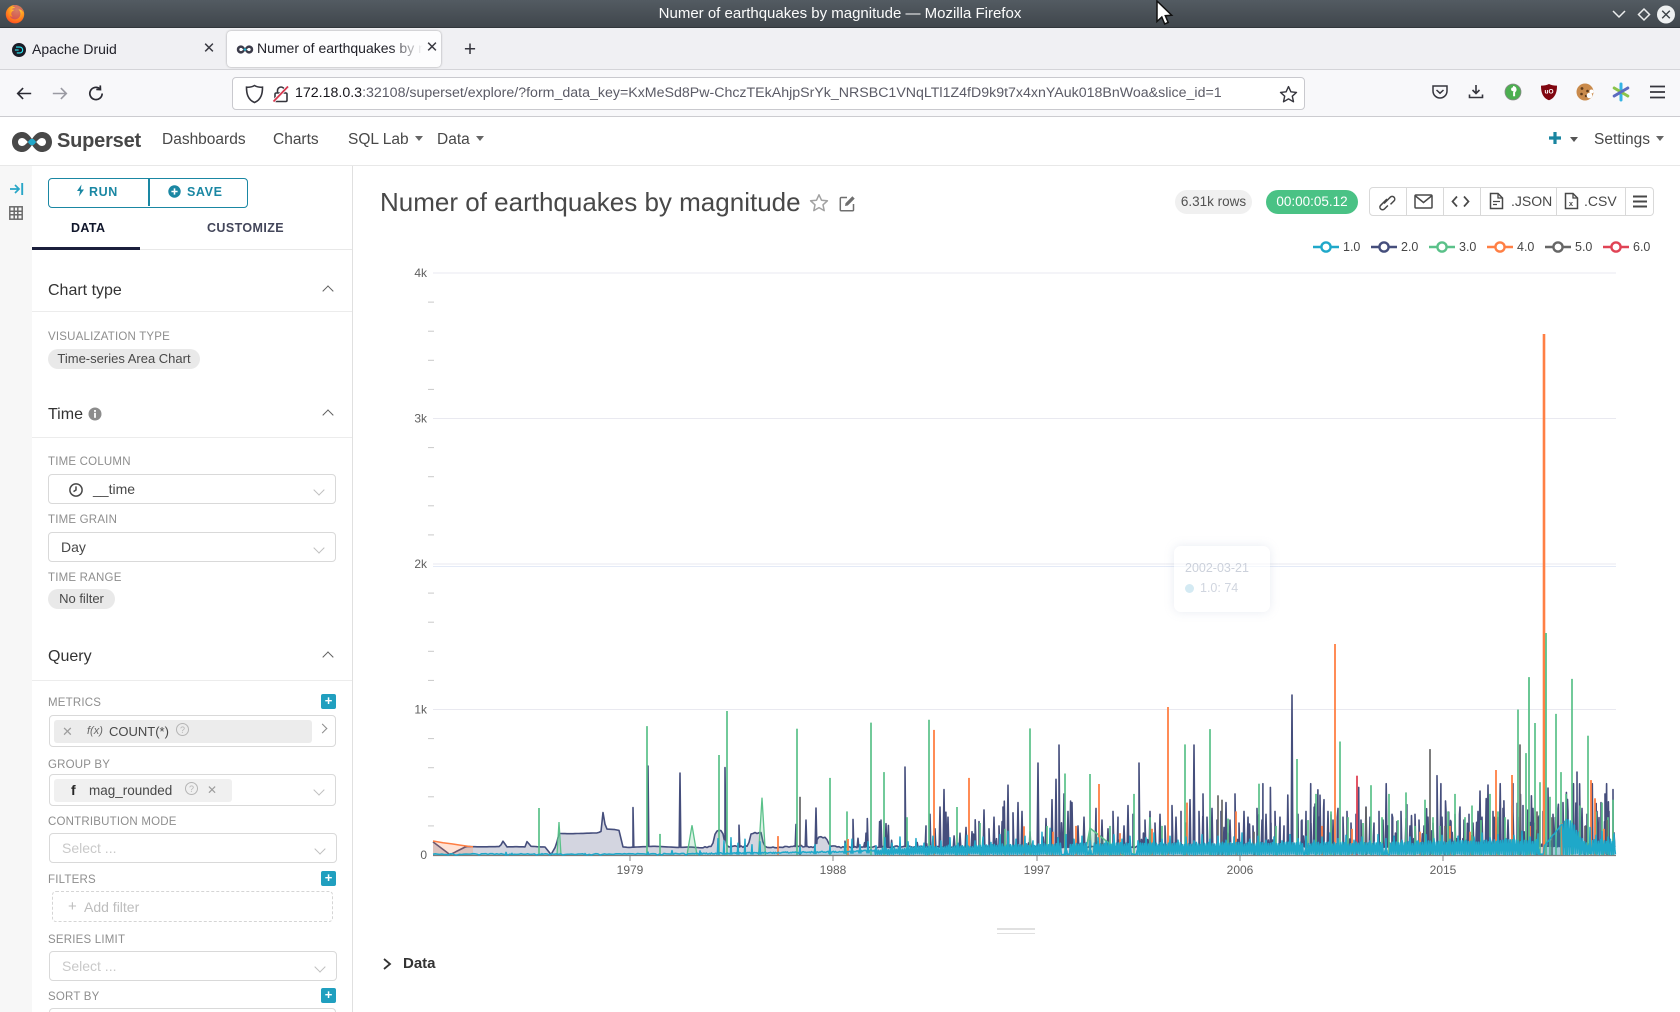 The image size is (1680, 1012). I want to click on svg-text: 1k, so click(421, 710).